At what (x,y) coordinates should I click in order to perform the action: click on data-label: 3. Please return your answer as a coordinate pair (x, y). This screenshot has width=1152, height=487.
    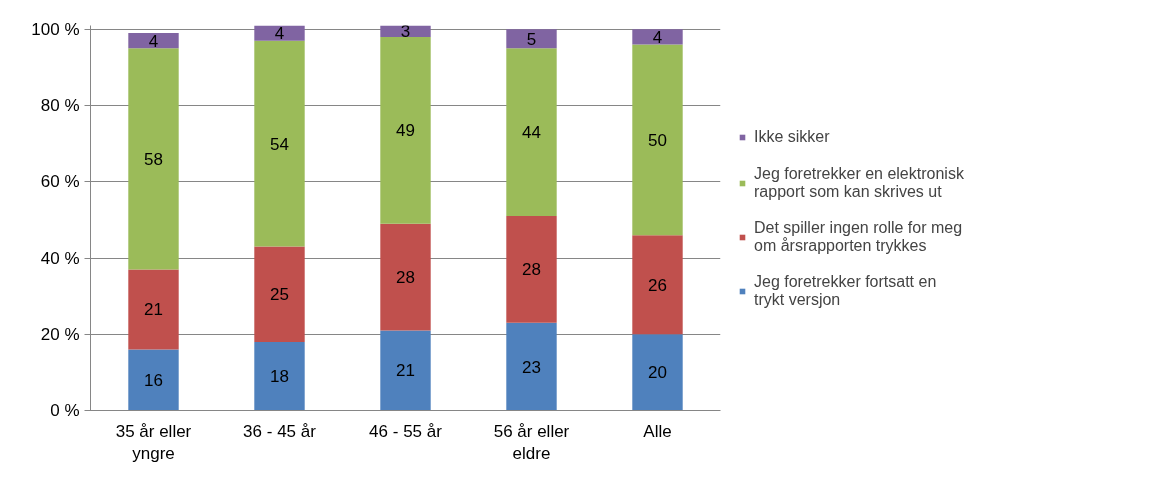
    Looking at the image, I should click on (405, 32).